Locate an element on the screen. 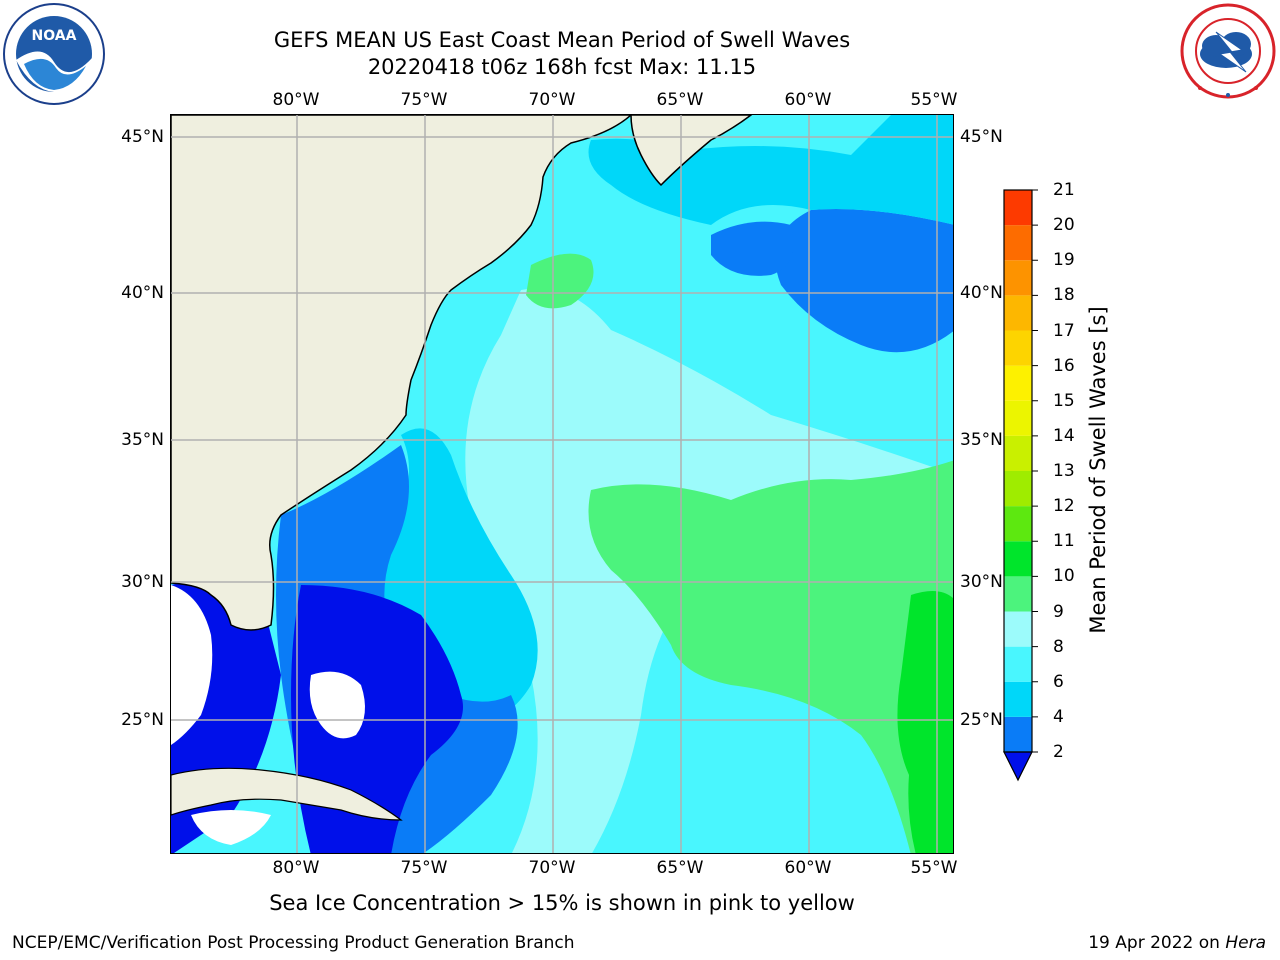  no-data-gulf is located at coordinates (192, 665).